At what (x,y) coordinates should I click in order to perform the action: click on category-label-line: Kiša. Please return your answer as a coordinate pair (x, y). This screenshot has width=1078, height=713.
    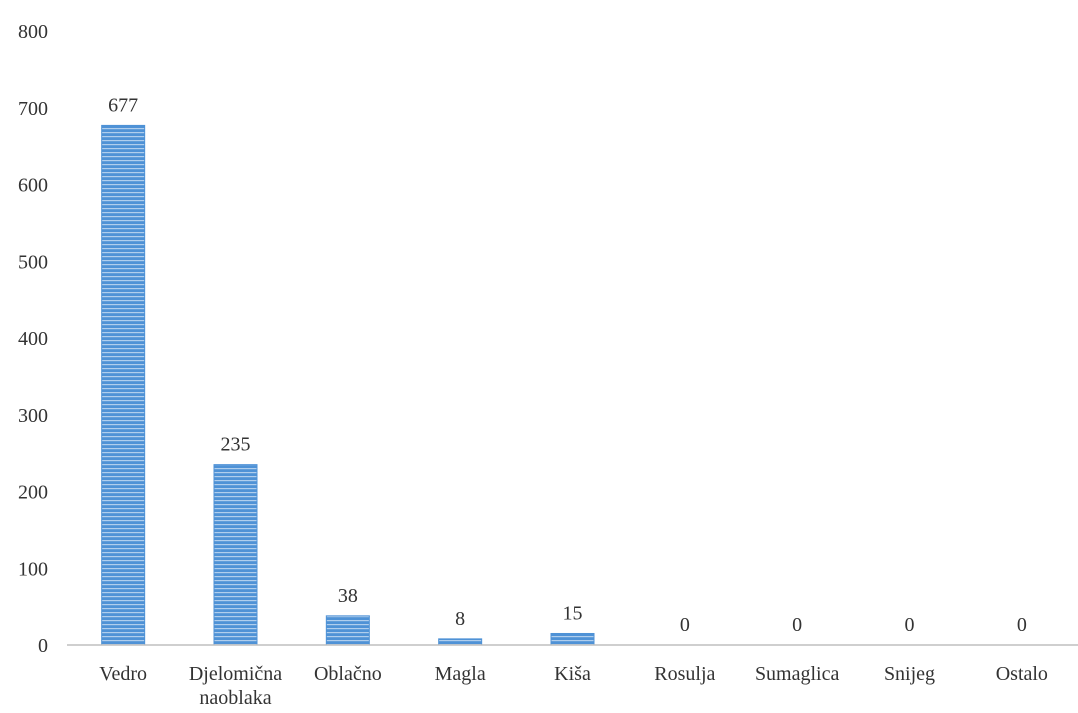
    Looking at the image, I should click on (572, 674).